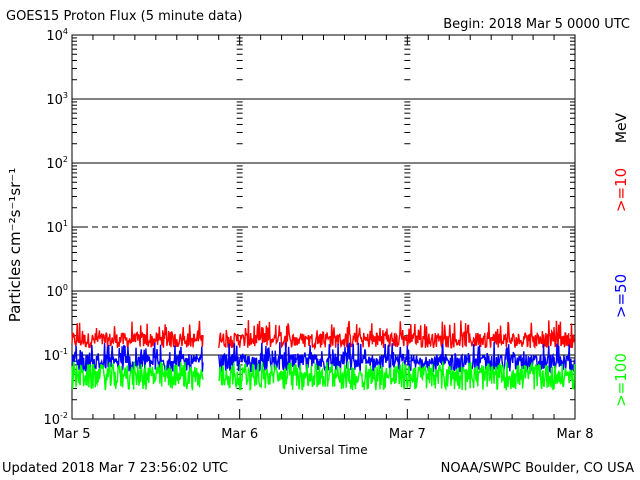 The image size is (640, 480). I want to click on legend-label: >=50, so click(621, 296).